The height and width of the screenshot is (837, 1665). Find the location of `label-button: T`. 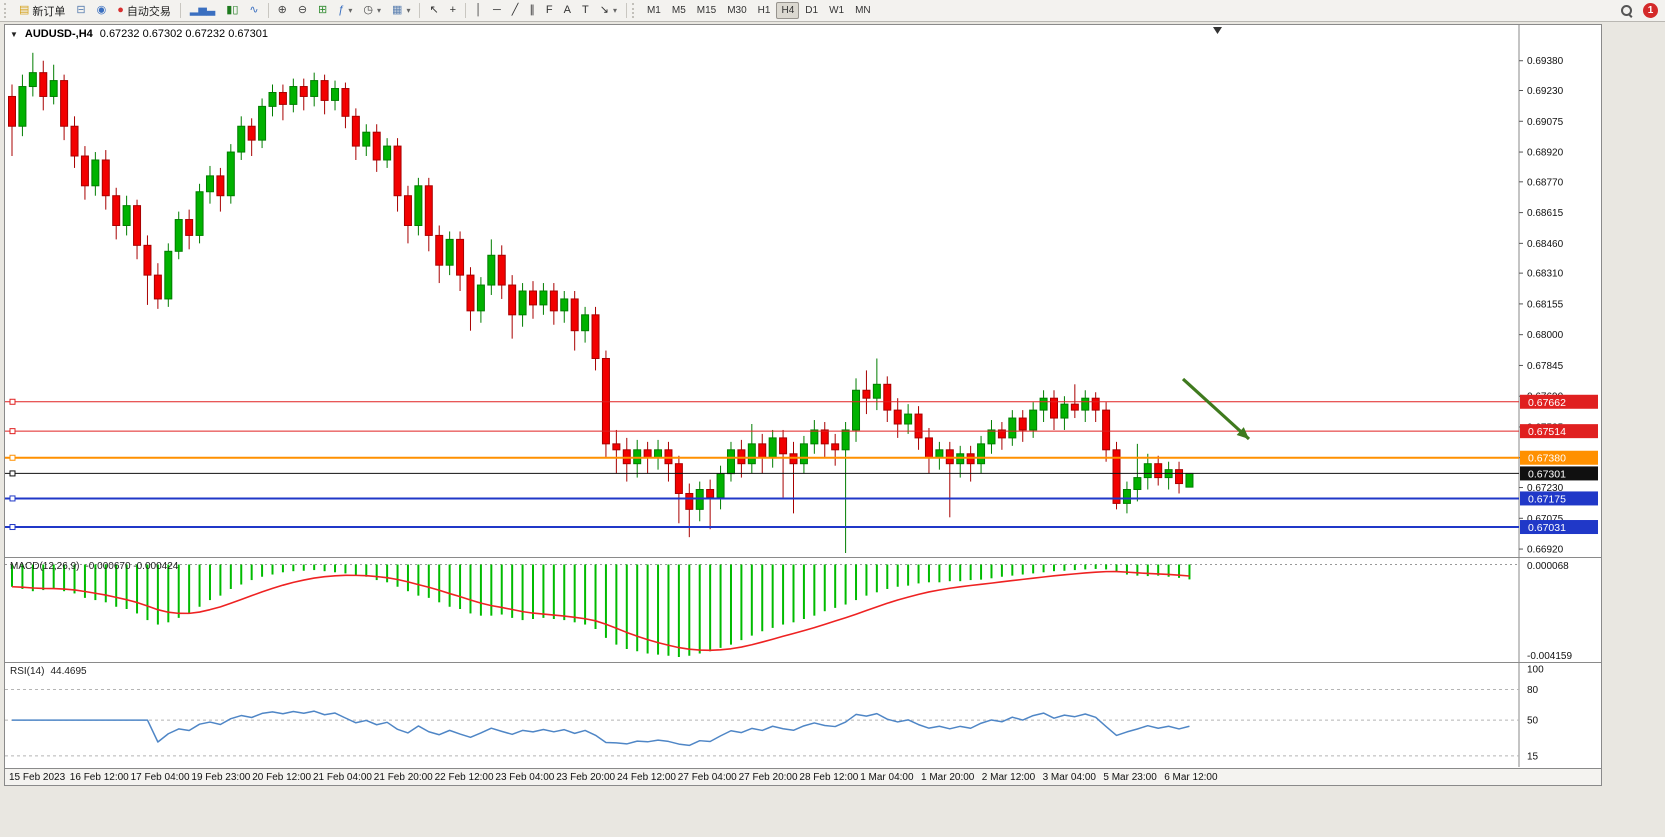

label-button: T is located at coordinates (585, 11).